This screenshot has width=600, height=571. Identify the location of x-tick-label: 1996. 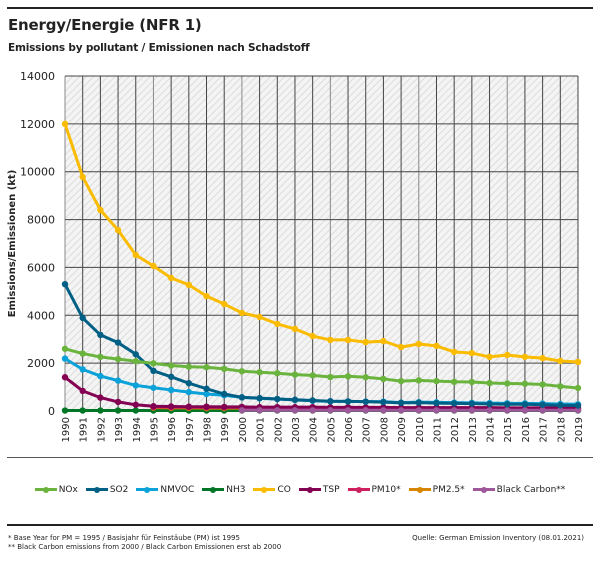
(172, 429).